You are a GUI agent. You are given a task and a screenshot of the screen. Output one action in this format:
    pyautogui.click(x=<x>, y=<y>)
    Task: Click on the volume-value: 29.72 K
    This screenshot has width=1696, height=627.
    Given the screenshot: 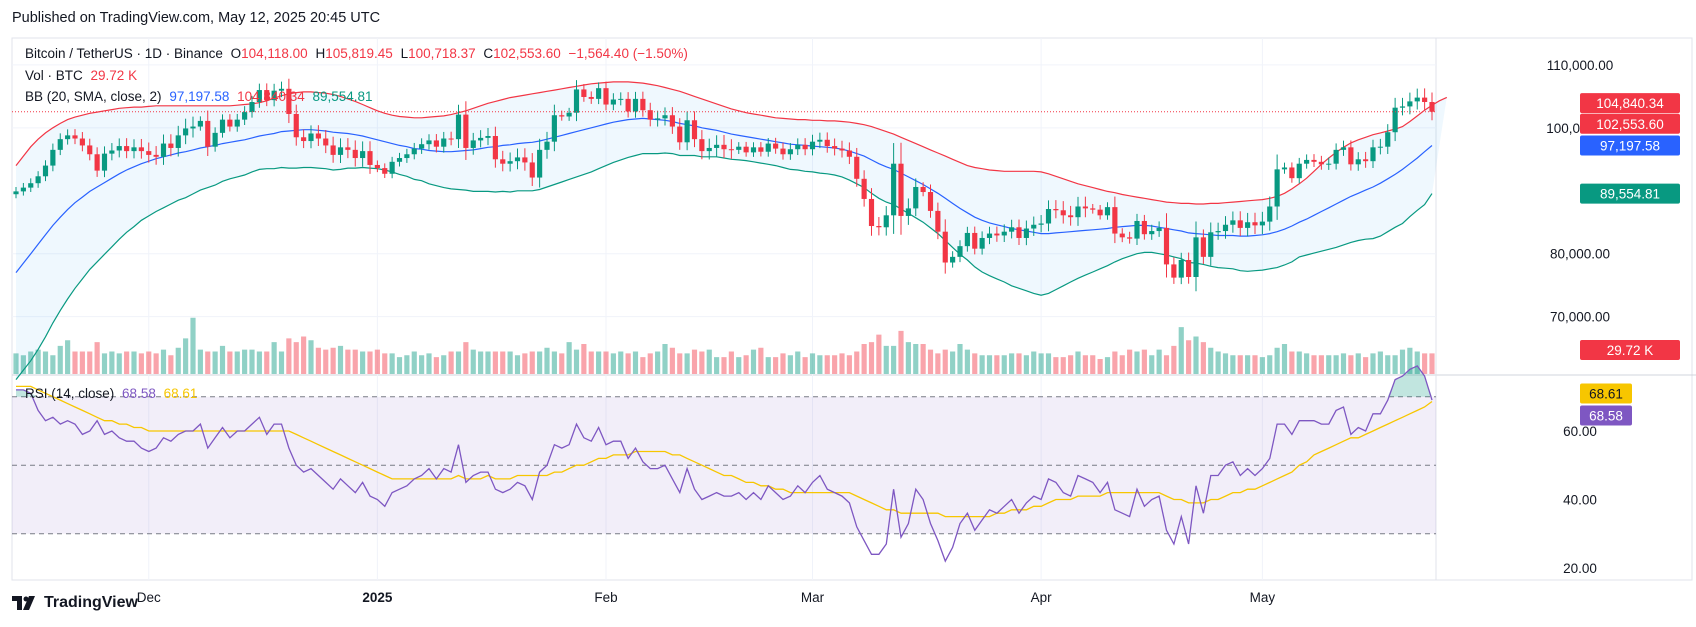 What is the action you would take?
    pyautogui.click(x=114, y=75)
    